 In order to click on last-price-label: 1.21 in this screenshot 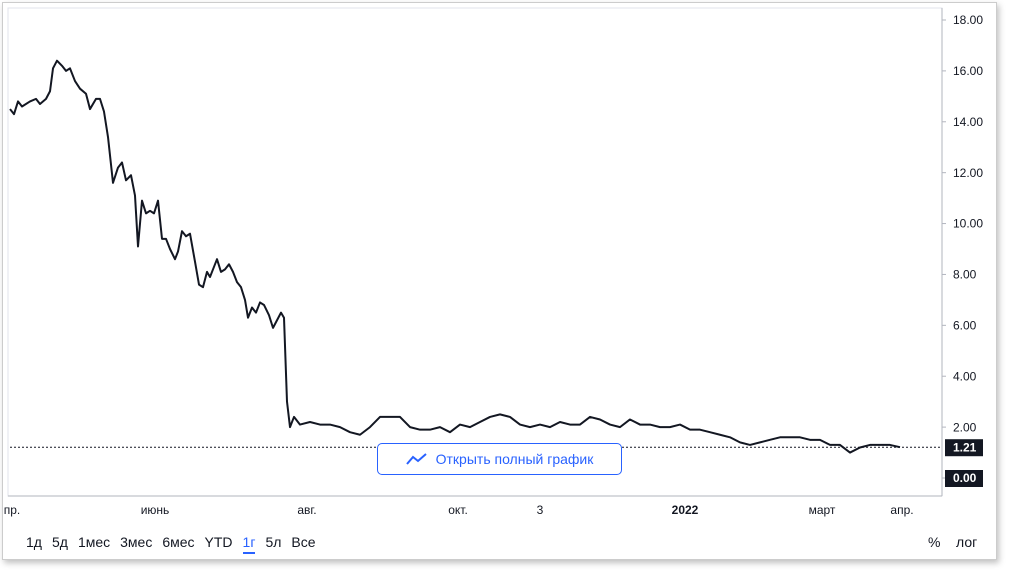, I will do `click(965, 447)`.